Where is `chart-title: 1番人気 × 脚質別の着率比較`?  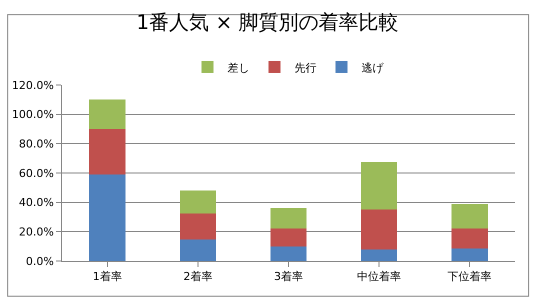
chart-title: 1番人気 × 脚質別の着率比較 is located at coordinates (267, 22).